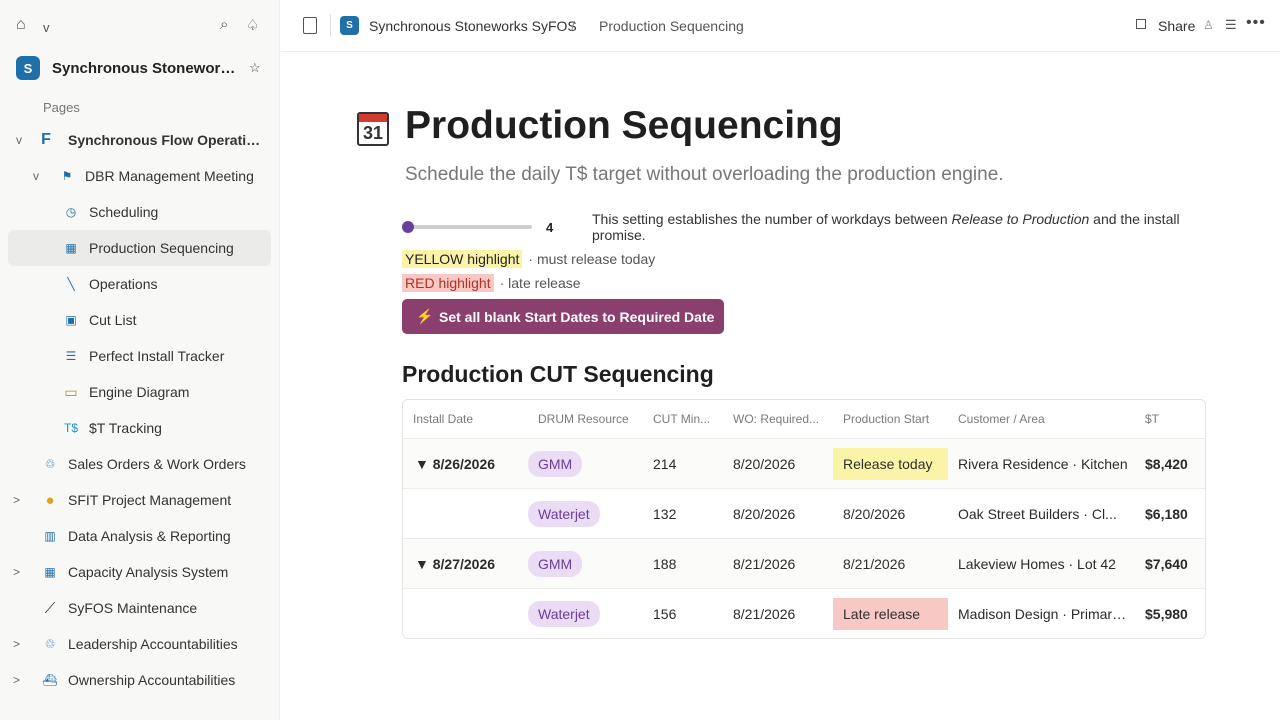 This screenshot has height=720, width=1280. What do you see at coordinates (1001, 419) in the screenshot?
I see `column-header: Customer / Area` at bounding box center [1001, 419].